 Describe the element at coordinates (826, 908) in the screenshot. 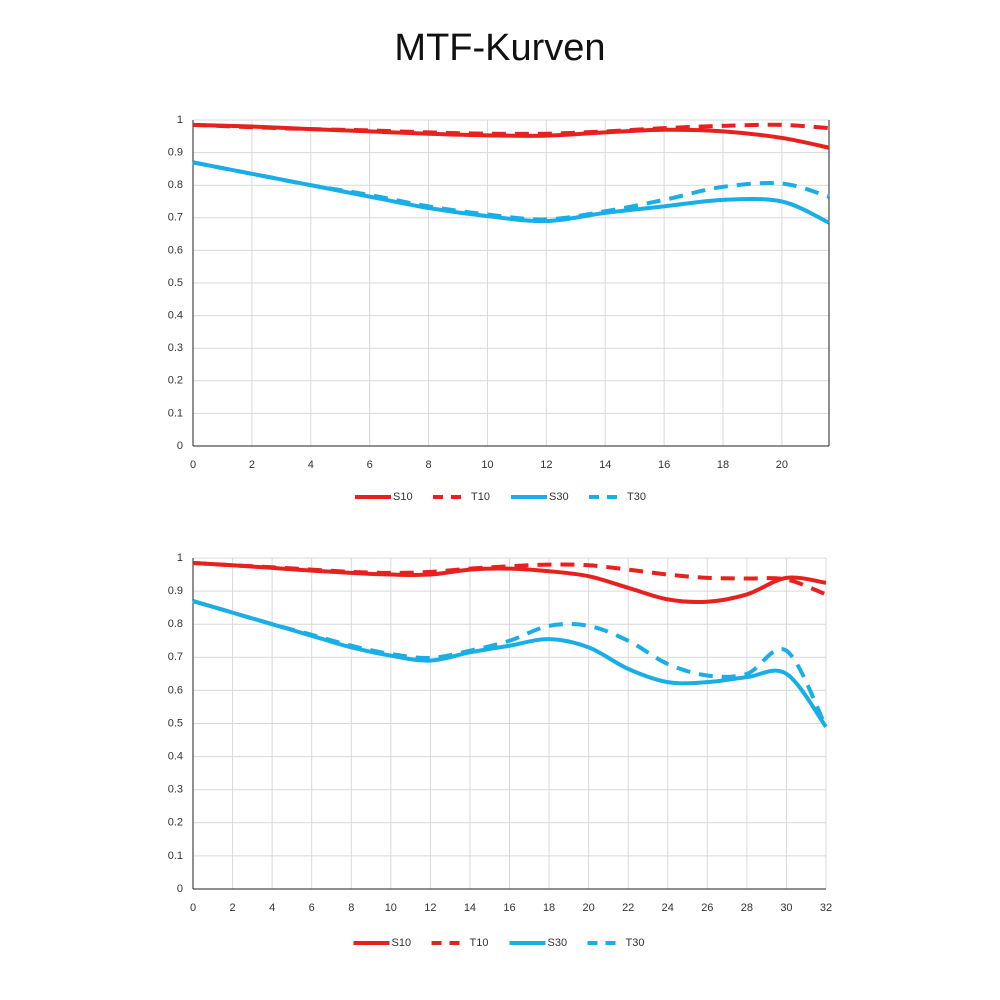

I see `x-tick-label: 32` at that location.